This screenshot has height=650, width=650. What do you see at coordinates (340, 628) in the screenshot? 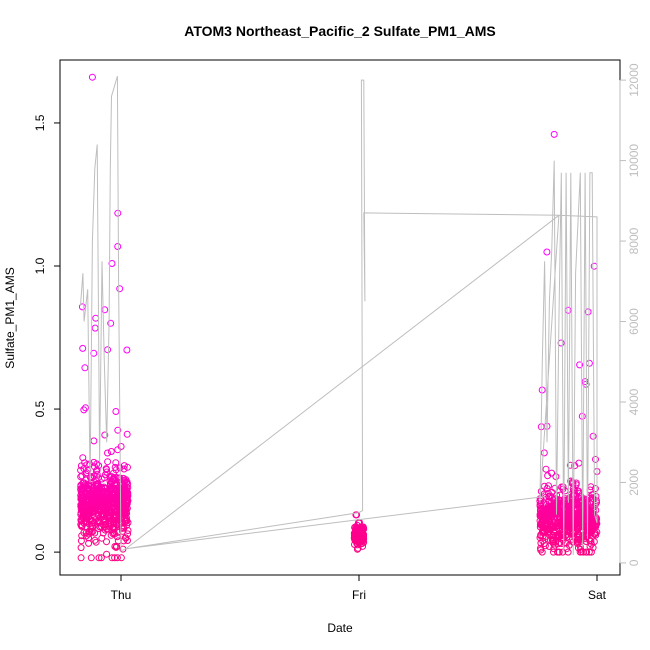
I see `x-axis-label: Date` at bounding box center [340, 628].